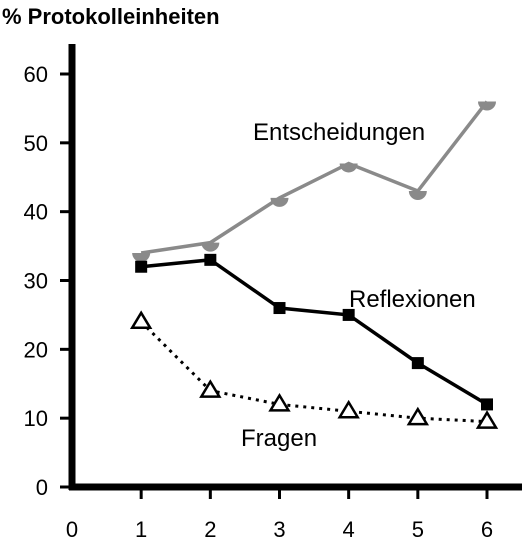 This screenshot has height=550, width=530. I want to click on y-axis-title: % Protokolleinheiten, so click(111, 16).